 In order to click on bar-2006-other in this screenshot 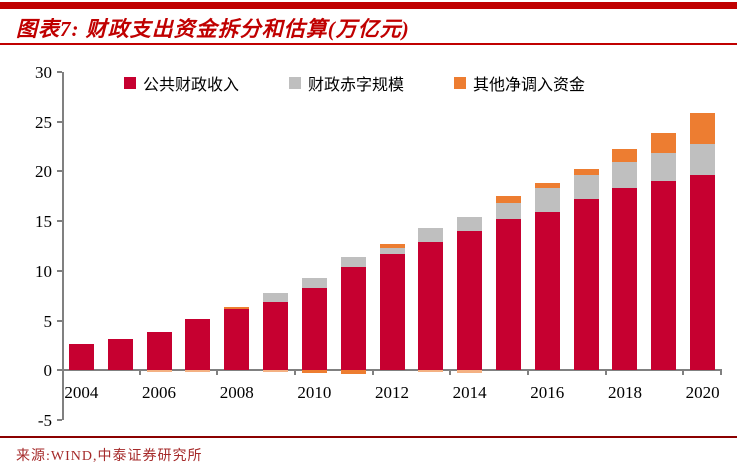, I will do `click(159, 371)`.